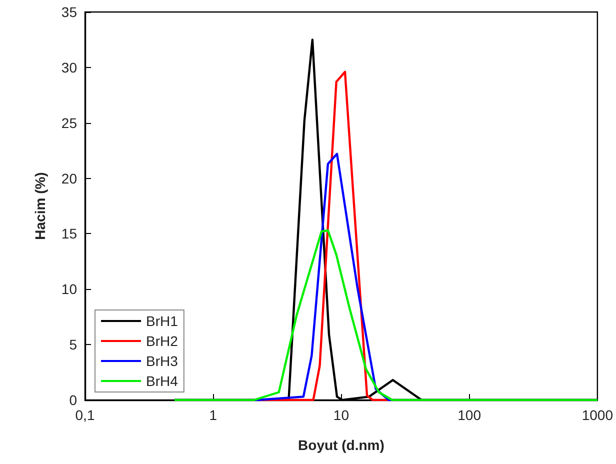 The height and width of the screenshot is (464, 616). What do you see at coordinates (341, 445) in the screenshot?
I see `x-axis-title: Boyut (d.nm)` at bounding box center [341, 445].